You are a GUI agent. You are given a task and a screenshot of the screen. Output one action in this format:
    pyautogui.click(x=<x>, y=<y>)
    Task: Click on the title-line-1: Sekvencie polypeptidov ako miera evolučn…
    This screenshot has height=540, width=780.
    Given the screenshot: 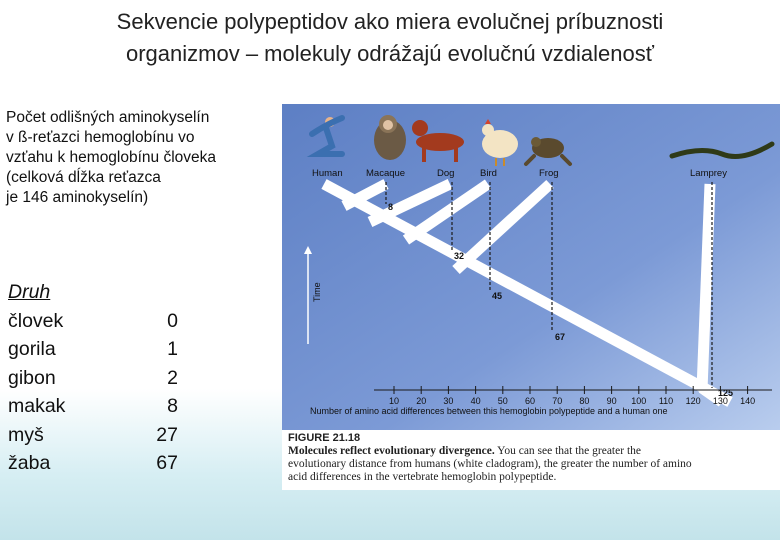 What is the action you would take?
    pyautogui.click(x=390, y=21)
    